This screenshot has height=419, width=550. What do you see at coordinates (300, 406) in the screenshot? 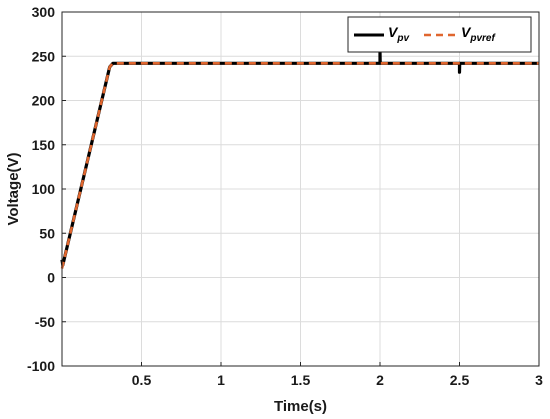
I see `x-axis-label: Time(s)` at bounding box center [300, 406].